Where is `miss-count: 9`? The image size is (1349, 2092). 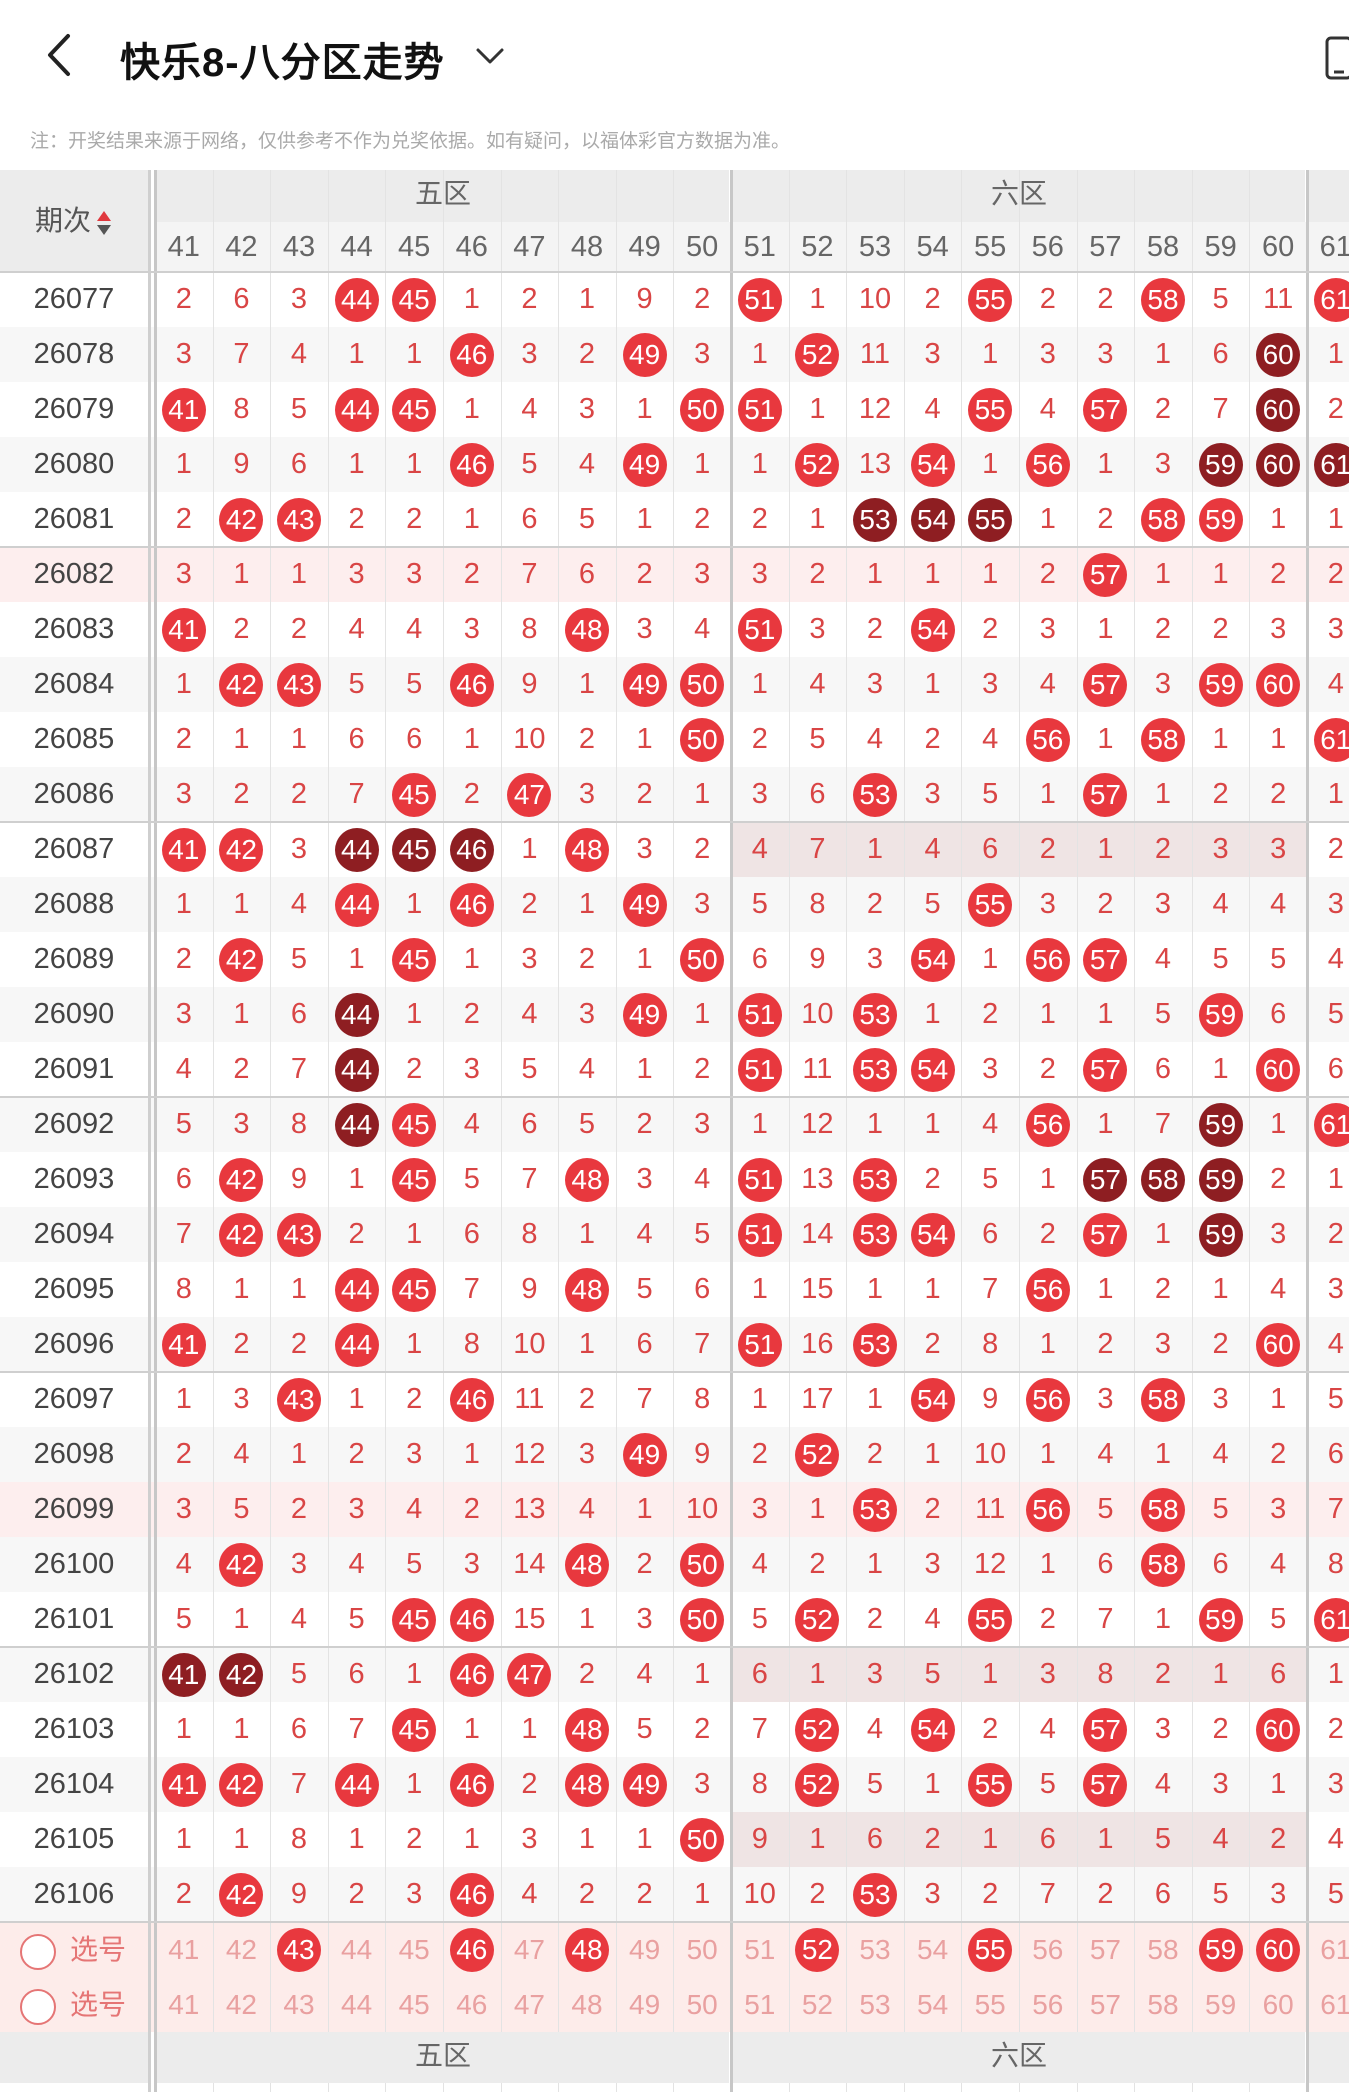 miss-count: 9 is located at coordinates (817, 959).